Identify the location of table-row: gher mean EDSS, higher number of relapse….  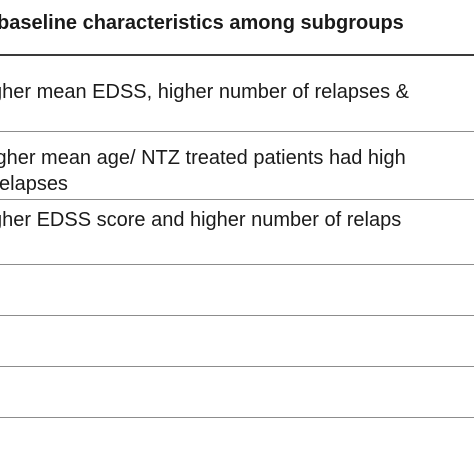
(204, 92).